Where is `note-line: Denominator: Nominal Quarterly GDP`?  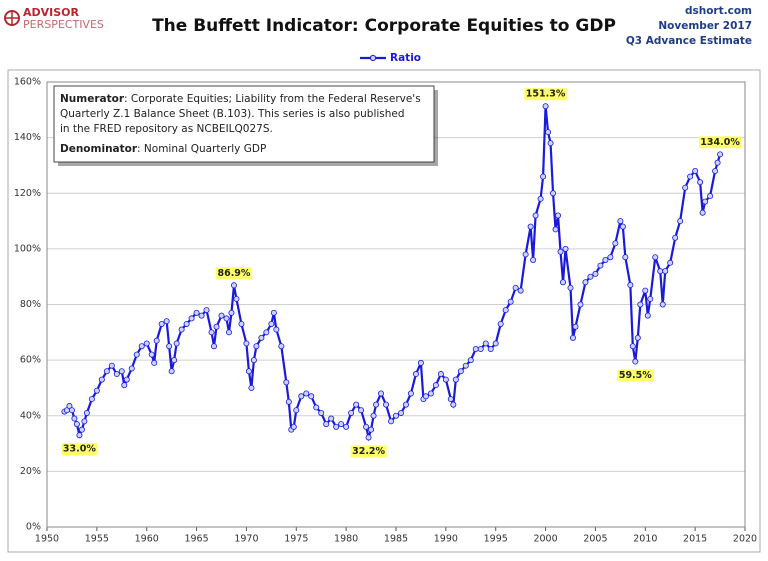
note-line: Denominator: Nominal Quarterly GDP is located at coordinates (163, 149).